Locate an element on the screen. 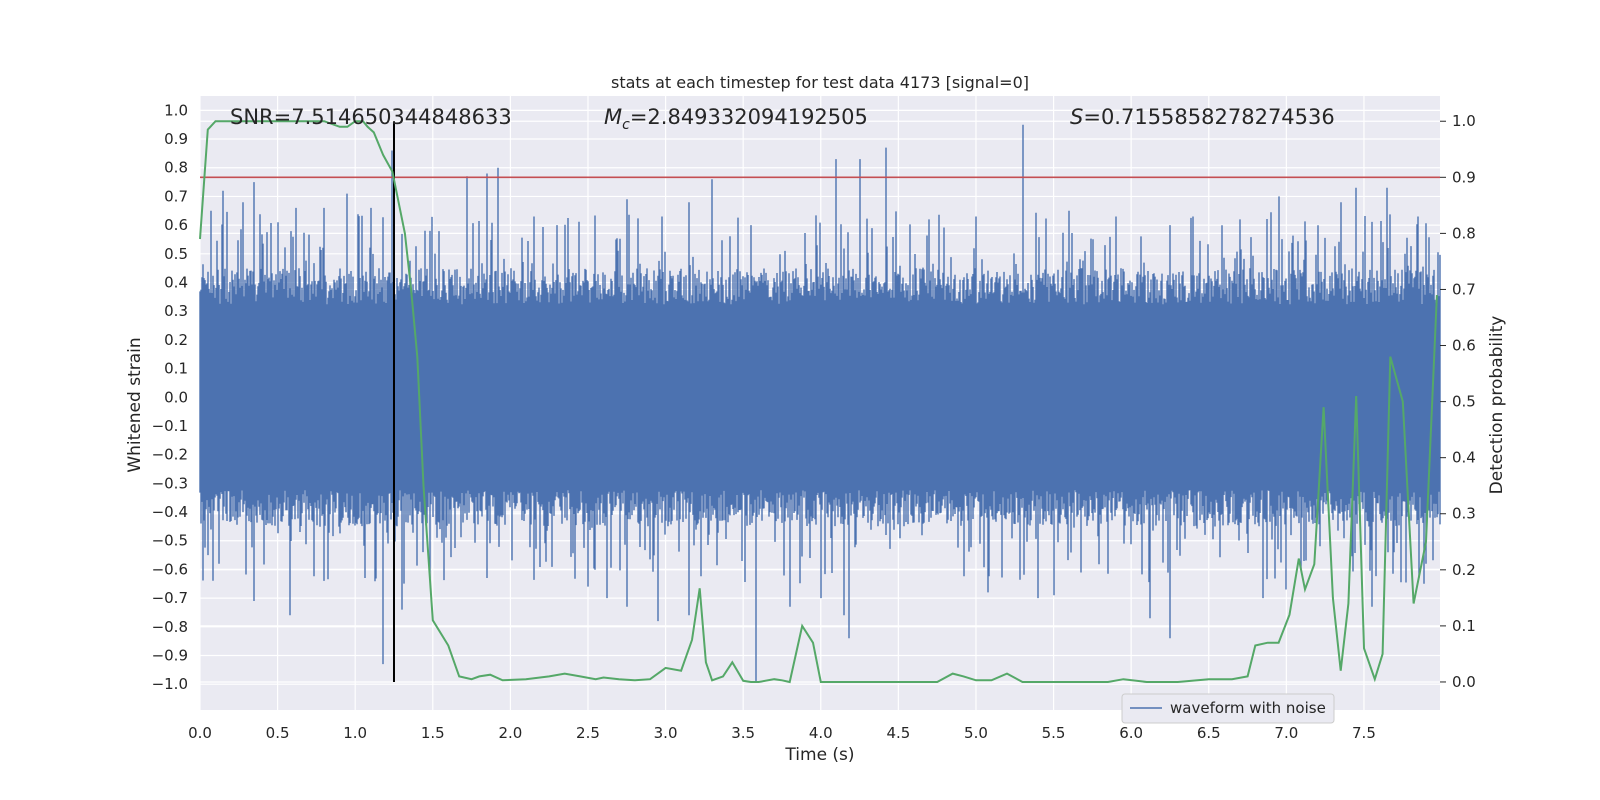 The width and height of the screenshot is (1600, 800). left-y-tick-label: 0.6 is located at coordinates (176, 225).